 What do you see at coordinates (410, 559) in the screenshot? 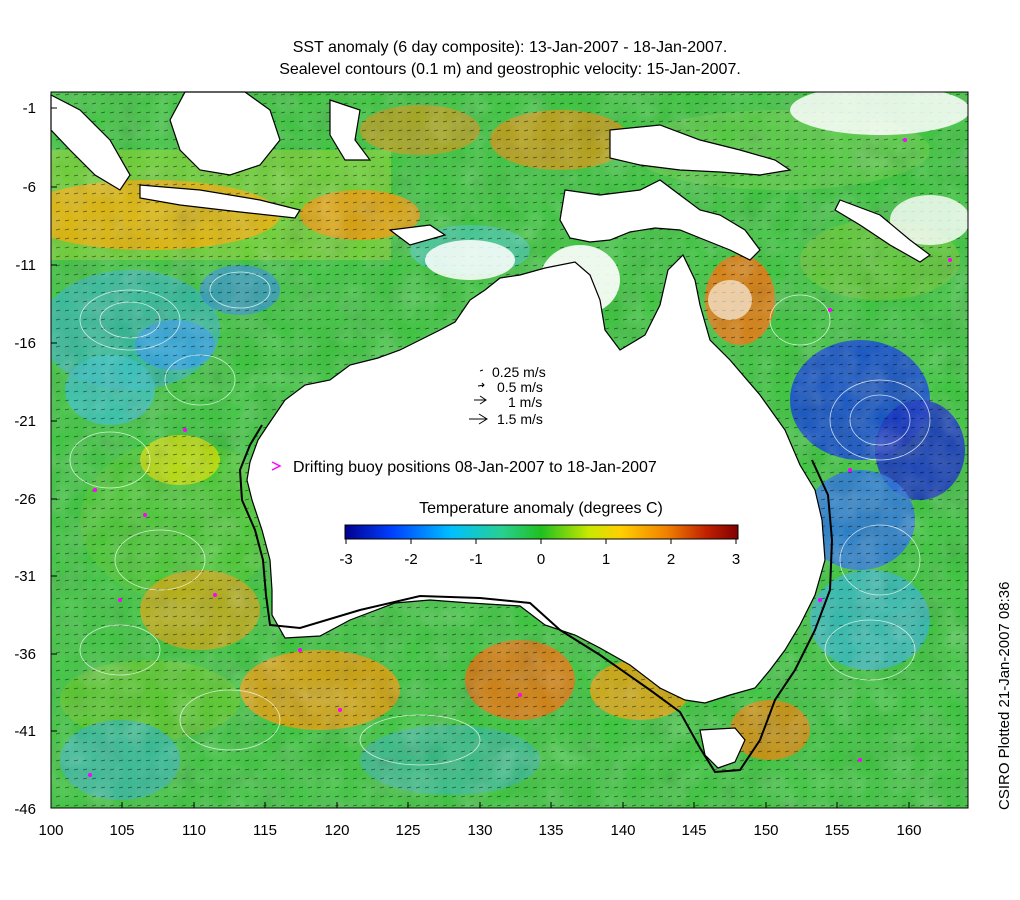
I see `colorbar-tick: -2` at bounding box center [410, 559].